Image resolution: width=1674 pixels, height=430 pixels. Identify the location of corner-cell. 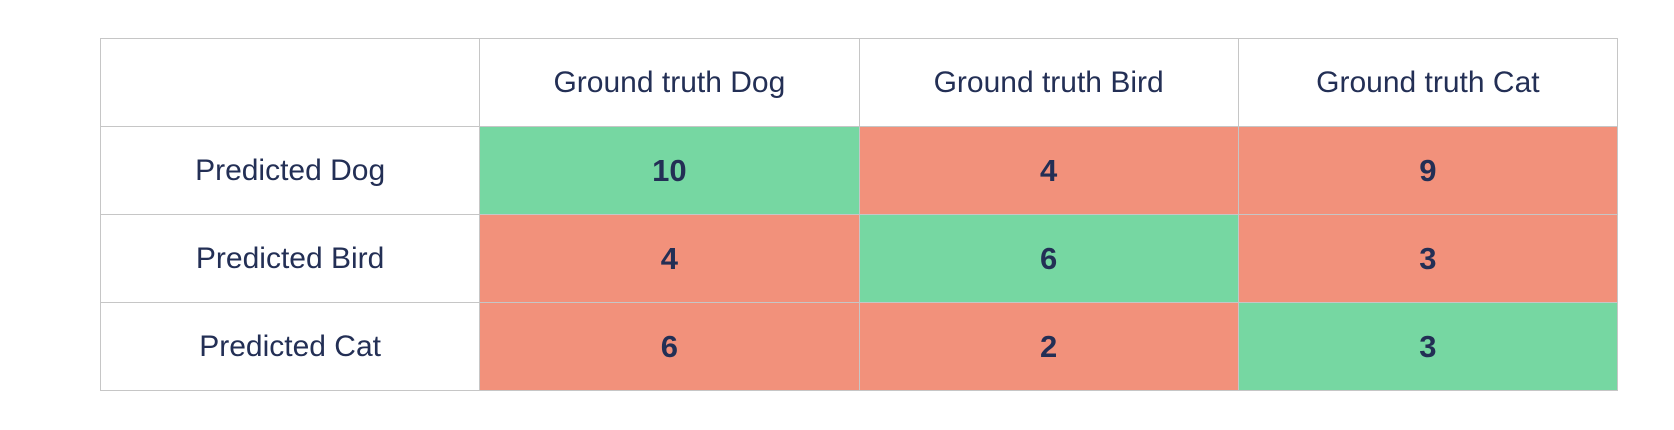
(290, 82).